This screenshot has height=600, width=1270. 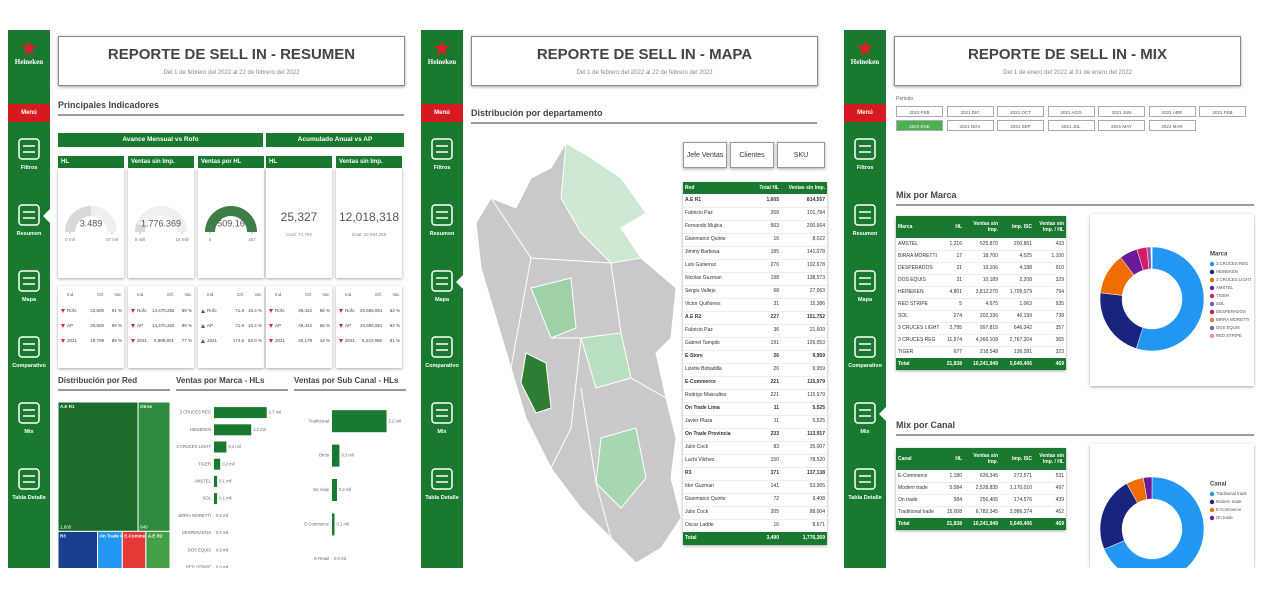 What do you see at coordinates (299, 234) in the screenshot?
I see `kpi-goal: Goal: 74,794` at bounding box center [299, 234].